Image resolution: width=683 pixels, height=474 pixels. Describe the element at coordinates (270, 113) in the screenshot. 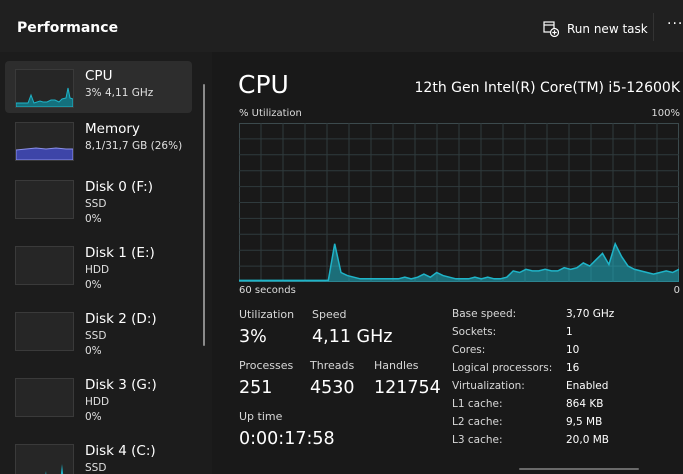

I see `y-axis-label: % Utilization` at that location.